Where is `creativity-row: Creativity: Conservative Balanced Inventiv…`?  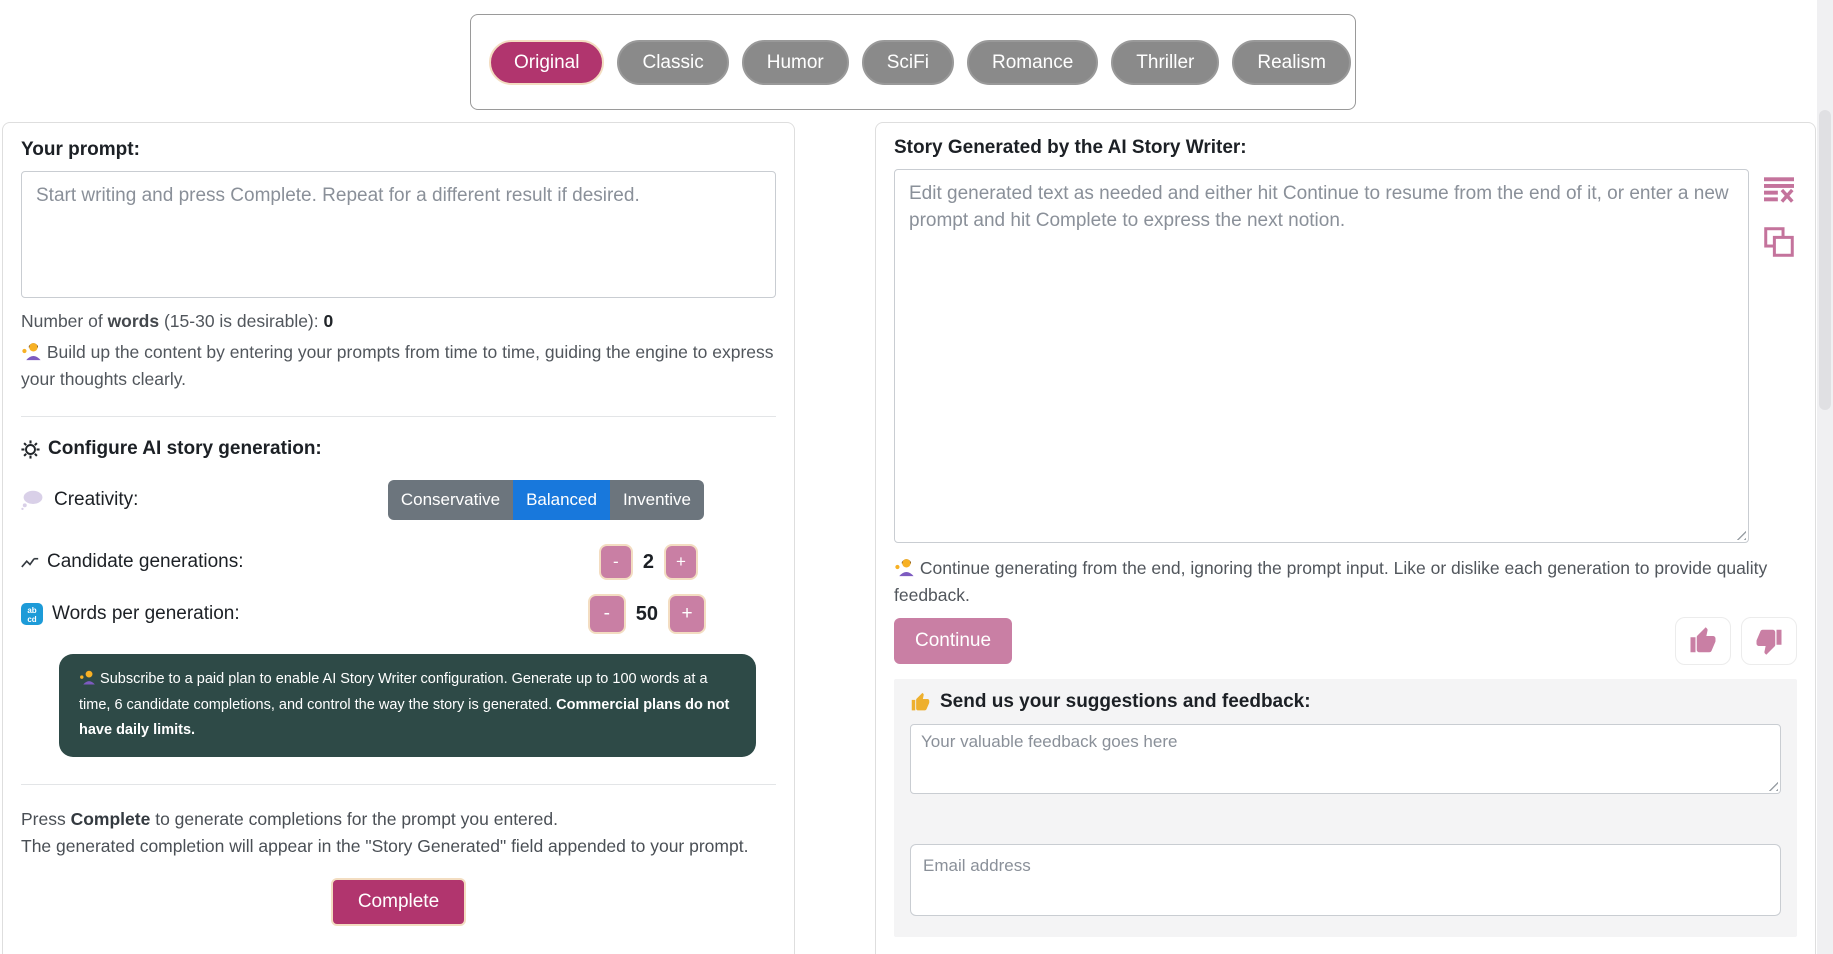 creativity-row: Creativity: Conservative Balanced Inventiv… is located at coordinates (398, 500).